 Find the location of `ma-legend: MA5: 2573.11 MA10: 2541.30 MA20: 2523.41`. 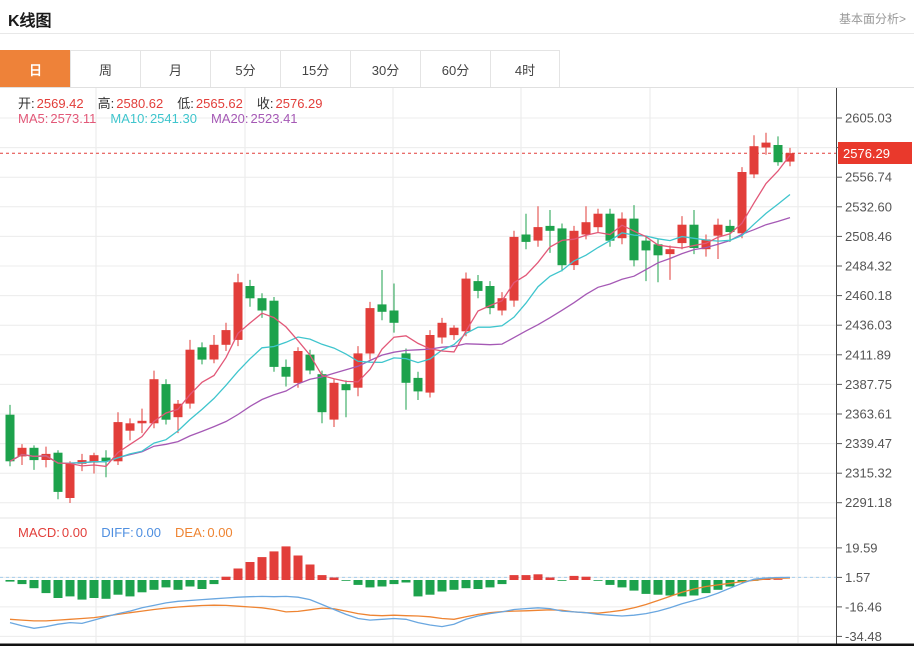

ma-legend: MA5: 2573.11 MA10: 2541.30 MA20: 2523.41 is located at coordinates (165, 118).